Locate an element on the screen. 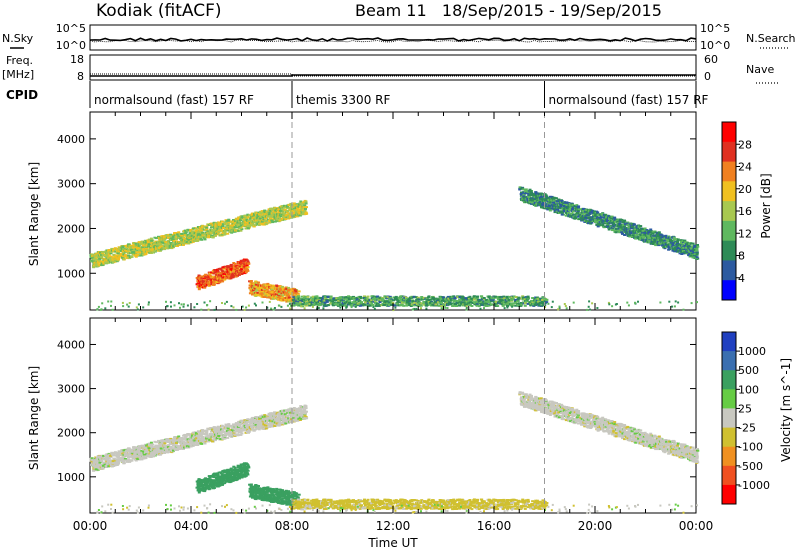  freq-label: Freq. is located at coordinates (19, 60).